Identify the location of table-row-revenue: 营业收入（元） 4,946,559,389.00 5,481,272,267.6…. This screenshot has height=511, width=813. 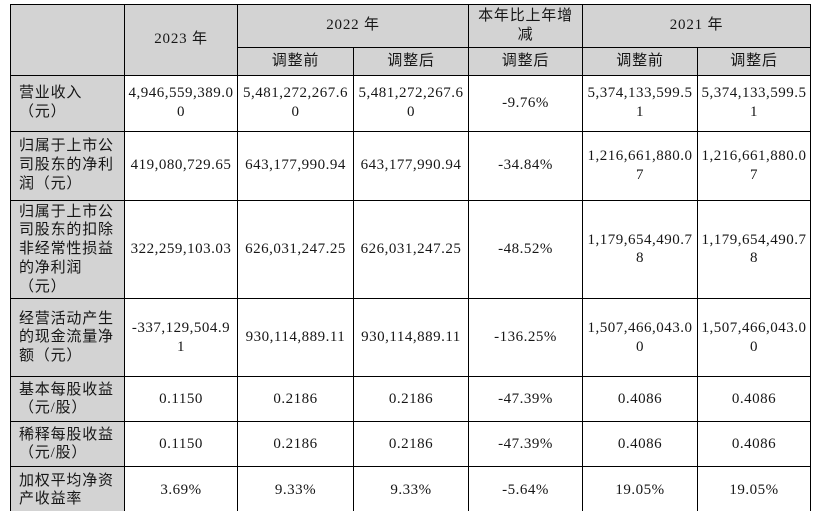
(410, 103).